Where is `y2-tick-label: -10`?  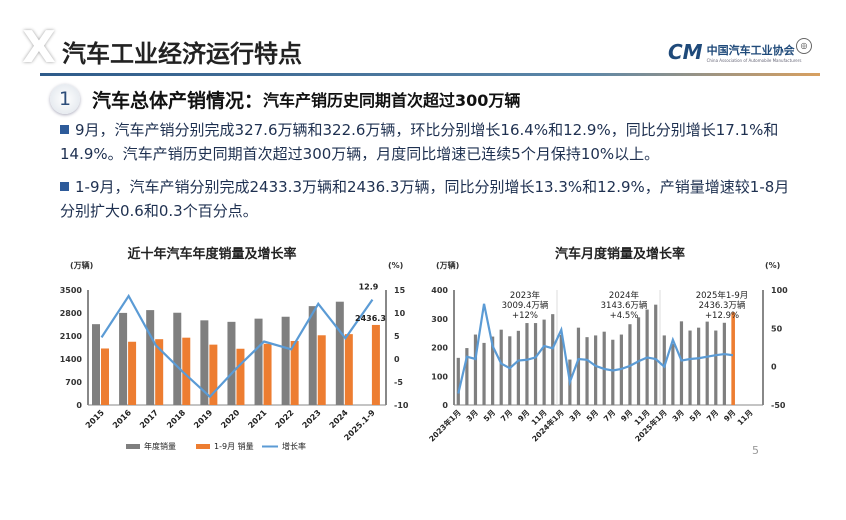 y2-tick-label: -10 is located at coordinates (401, 405).